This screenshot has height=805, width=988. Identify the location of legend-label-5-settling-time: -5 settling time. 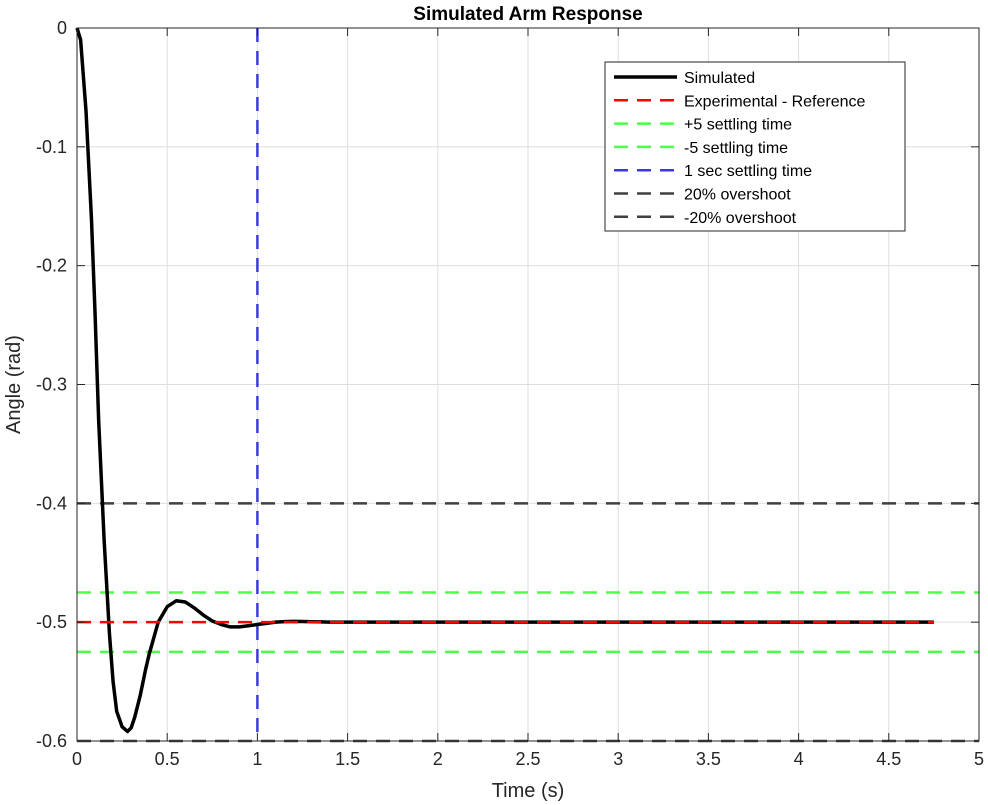
(736, 148).